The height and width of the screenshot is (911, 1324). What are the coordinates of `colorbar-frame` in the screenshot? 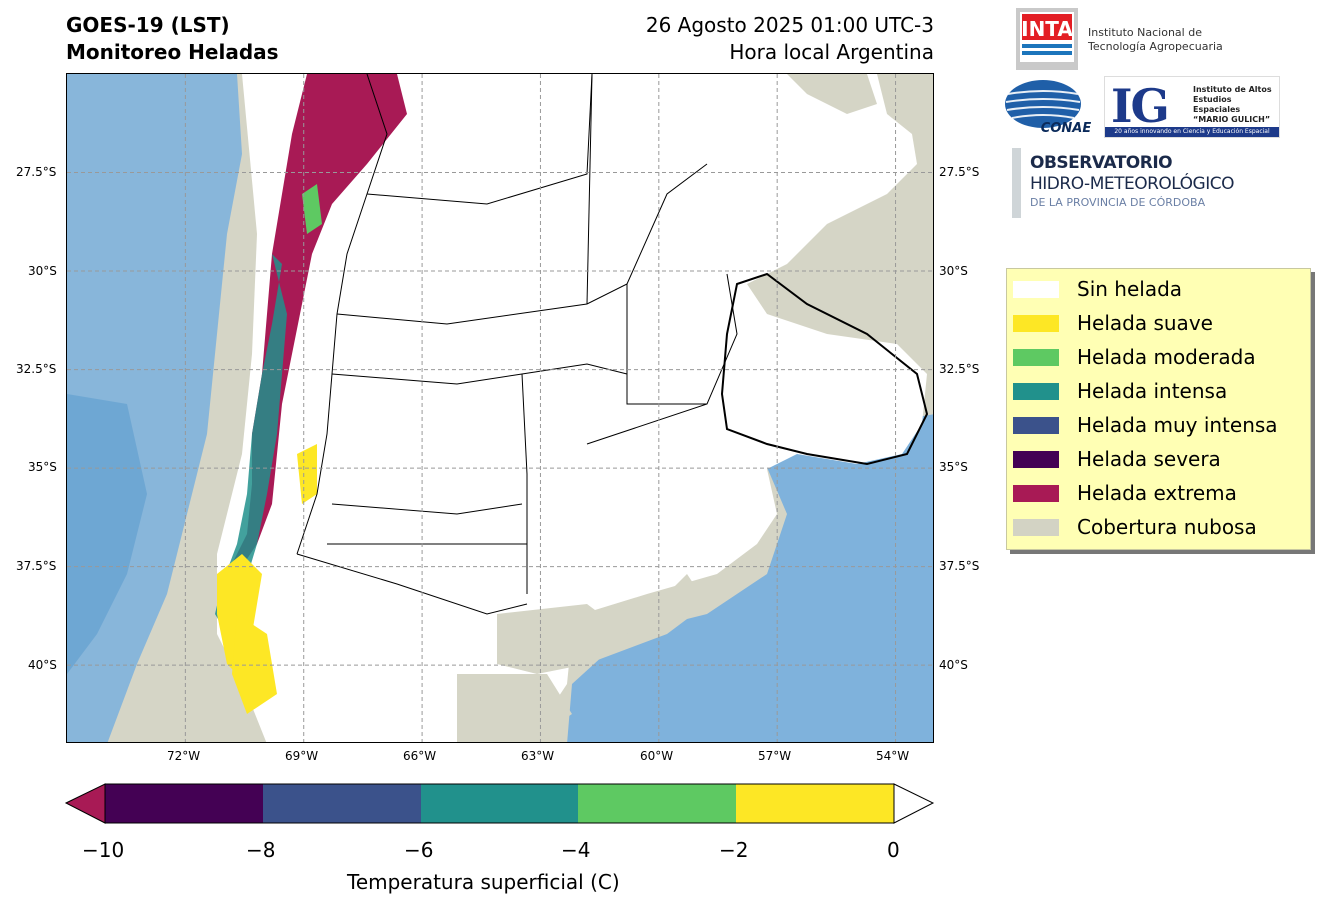 It's located at (499, 803).